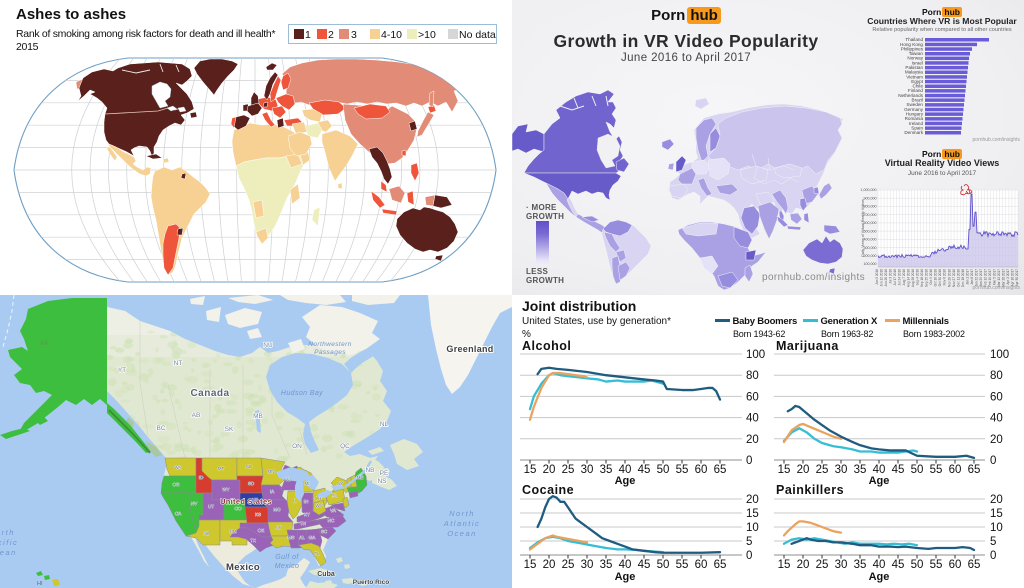 This screenshot has height=588, width=1024. What do you see at coordinates (462, 513) in the screenshot?
I see `svg-text: North` at bounding box center [462, 513].